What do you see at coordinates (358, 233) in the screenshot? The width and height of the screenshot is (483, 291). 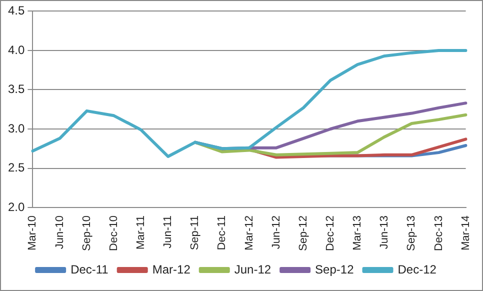 I see `x-tick-label: Mar-13` at bounding box center [358, 233].